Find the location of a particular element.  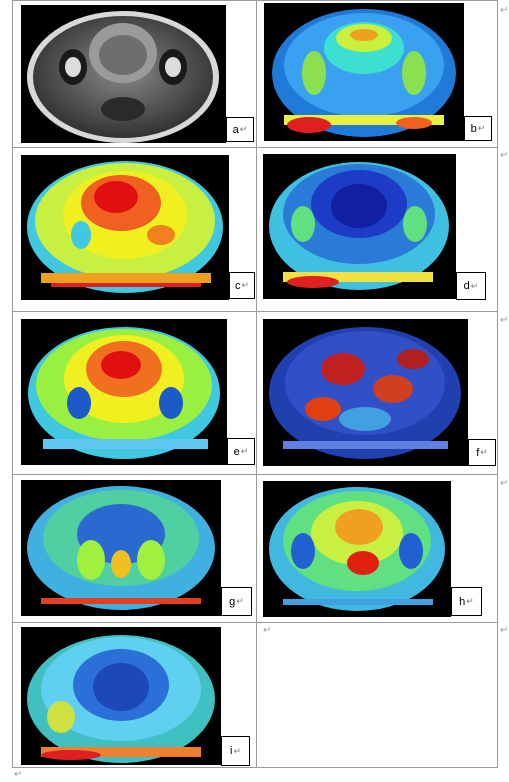

panel-g-label: g ↵ is located at coordinates (236, 601).